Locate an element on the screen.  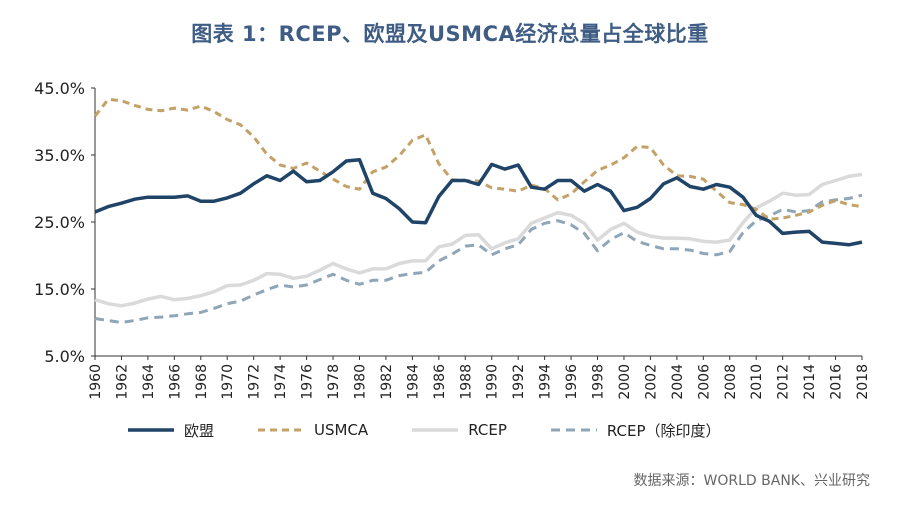
legend-swatch-eu is located at coordinates (151, 430).